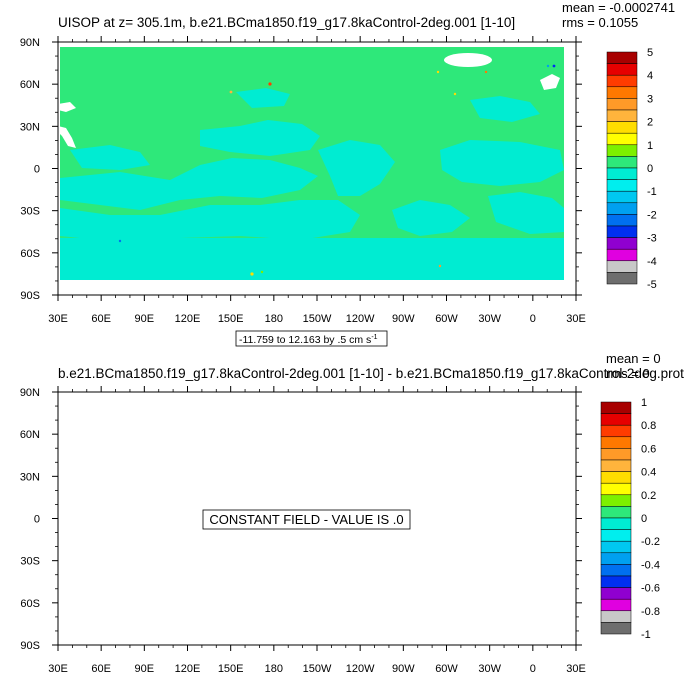 This screenshot has height=700, width=700. I want to click on constant-field-message: CONSTANT FIELD - VALUE IS .0, so click(306, 519).